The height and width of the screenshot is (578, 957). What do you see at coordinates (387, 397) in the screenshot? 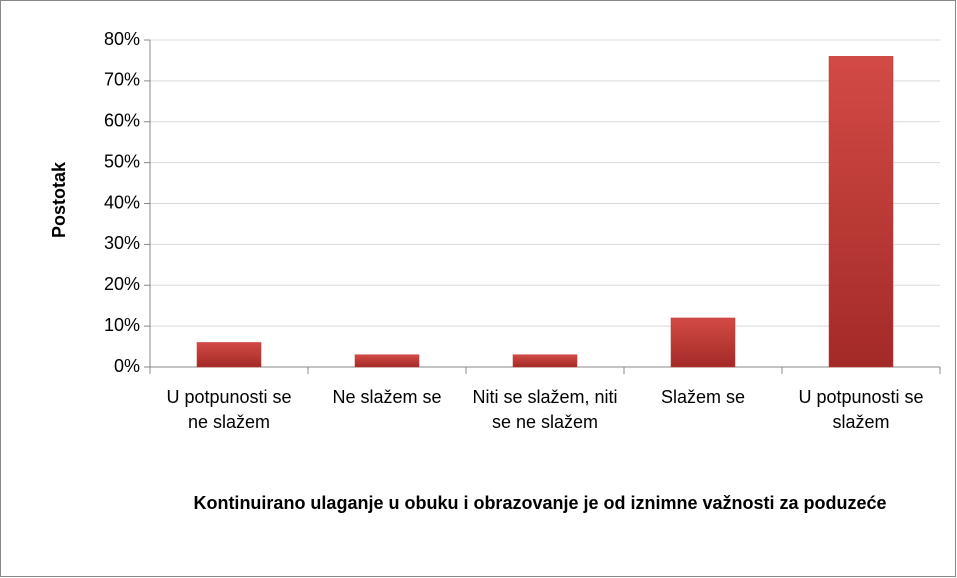
I see `x-tick-label: Ne slažem se` at bounding box center [387, 397].